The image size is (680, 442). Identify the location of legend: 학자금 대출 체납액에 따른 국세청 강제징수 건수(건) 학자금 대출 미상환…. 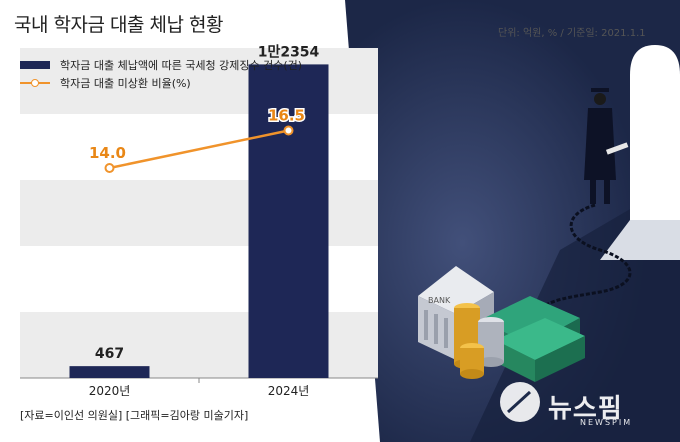
(161, 74).